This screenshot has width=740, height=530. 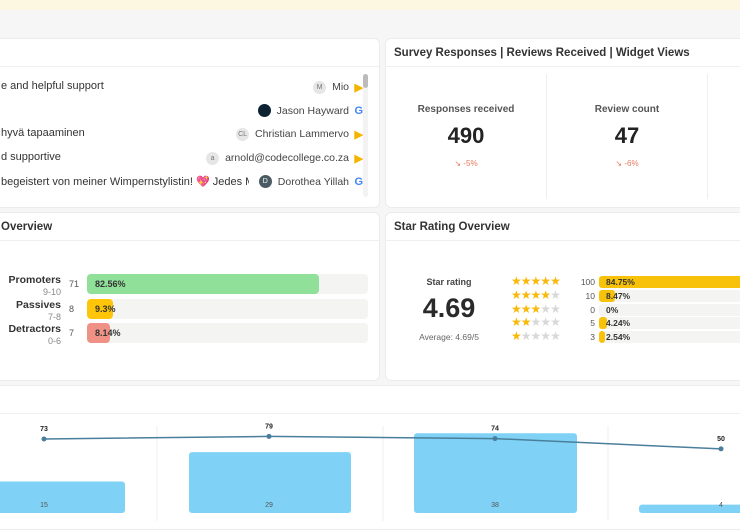 What do you see at coordinates (264, 111) in the screenshot?
I see `avatar` at bounding box center [264, 111].